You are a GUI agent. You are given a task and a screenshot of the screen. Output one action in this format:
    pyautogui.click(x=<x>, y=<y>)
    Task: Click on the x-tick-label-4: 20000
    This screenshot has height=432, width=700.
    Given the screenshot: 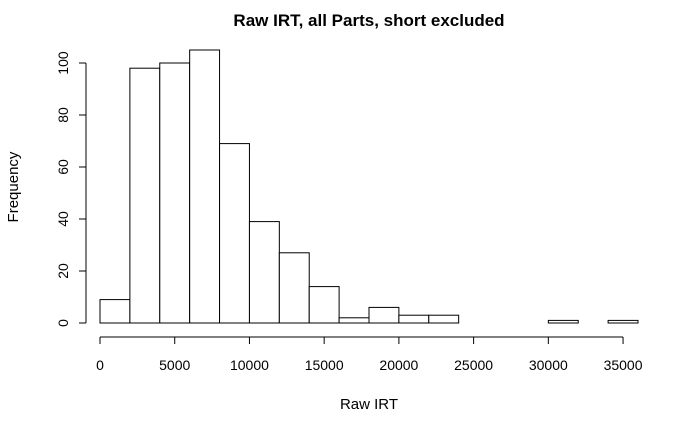 What is the action you would take?
    pyautogui.click(x=398, y=365)
    